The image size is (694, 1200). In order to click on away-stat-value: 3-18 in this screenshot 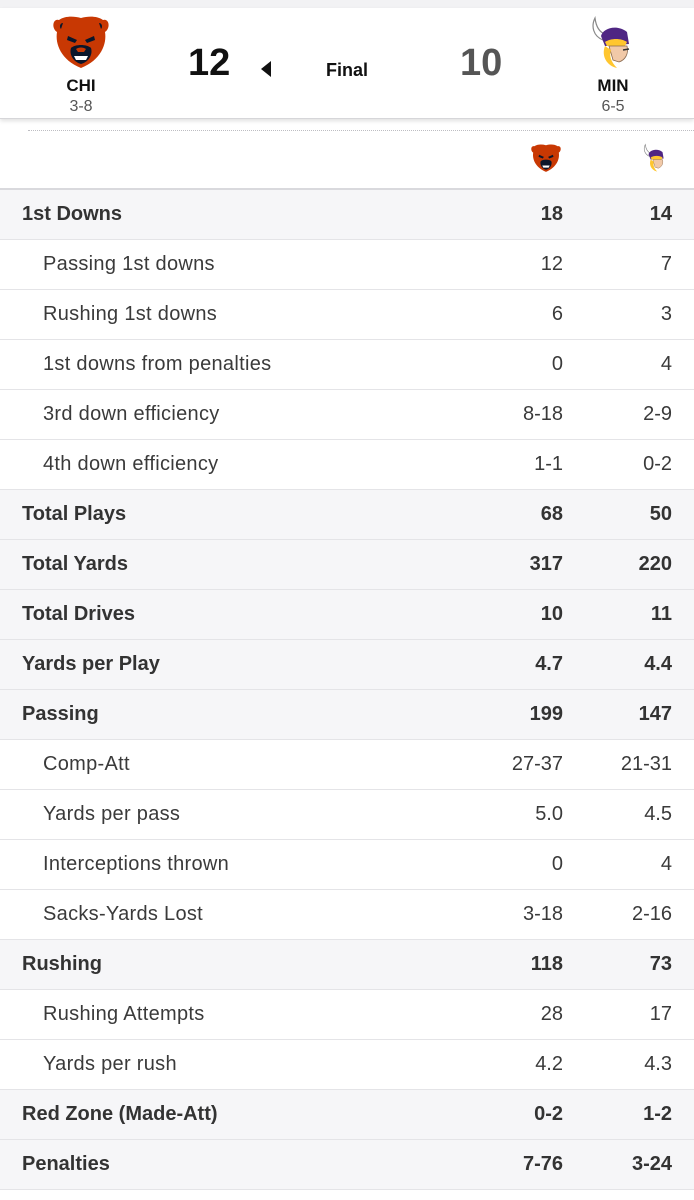, I will do `click(542, 914)`.